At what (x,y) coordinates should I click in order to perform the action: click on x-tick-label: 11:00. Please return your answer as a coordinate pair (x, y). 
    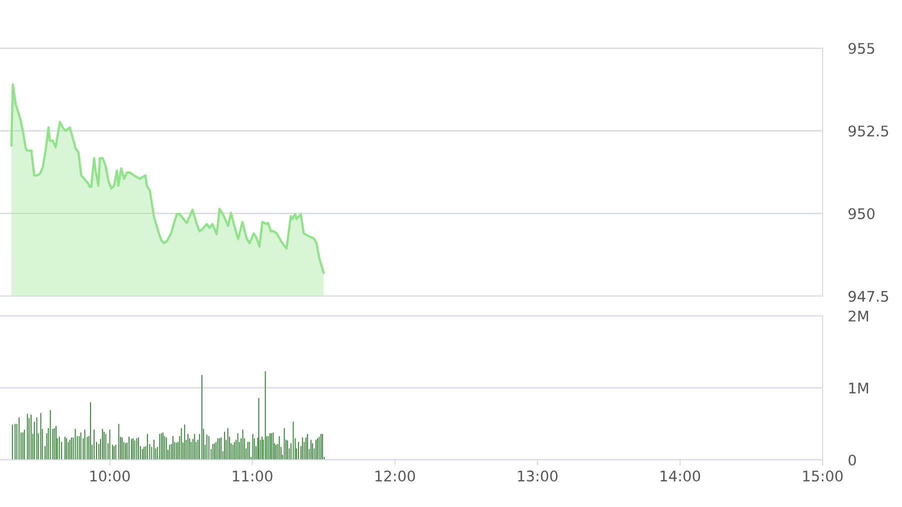
    Looking at the image, I should click on (252, 476).